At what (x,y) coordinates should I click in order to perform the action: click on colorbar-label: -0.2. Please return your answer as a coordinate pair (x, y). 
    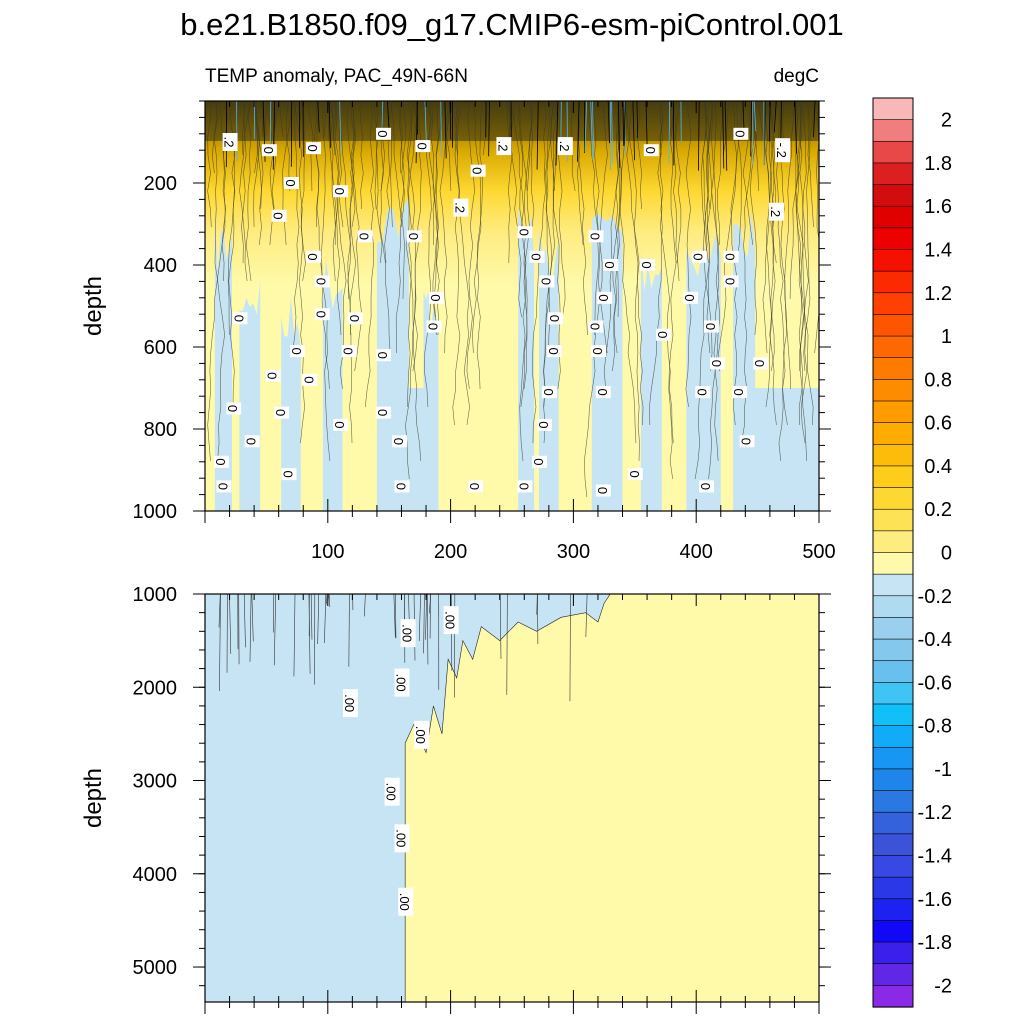
    Looking at the image, I should click on (935, 597).